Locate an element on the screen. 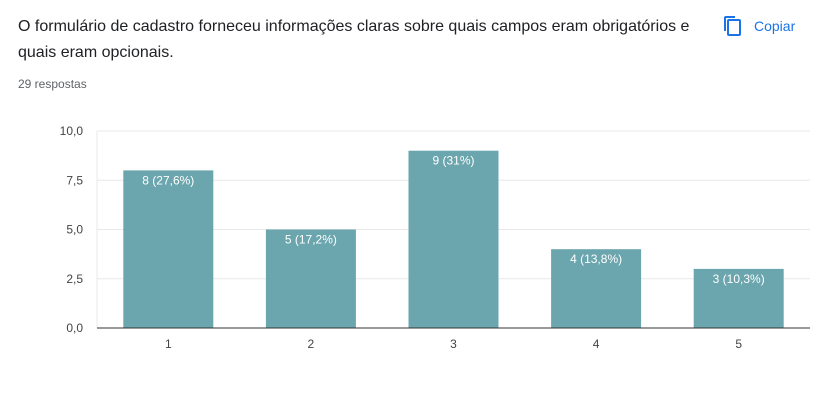  x-tick-label: 4 is located at coordinates (596, 344).